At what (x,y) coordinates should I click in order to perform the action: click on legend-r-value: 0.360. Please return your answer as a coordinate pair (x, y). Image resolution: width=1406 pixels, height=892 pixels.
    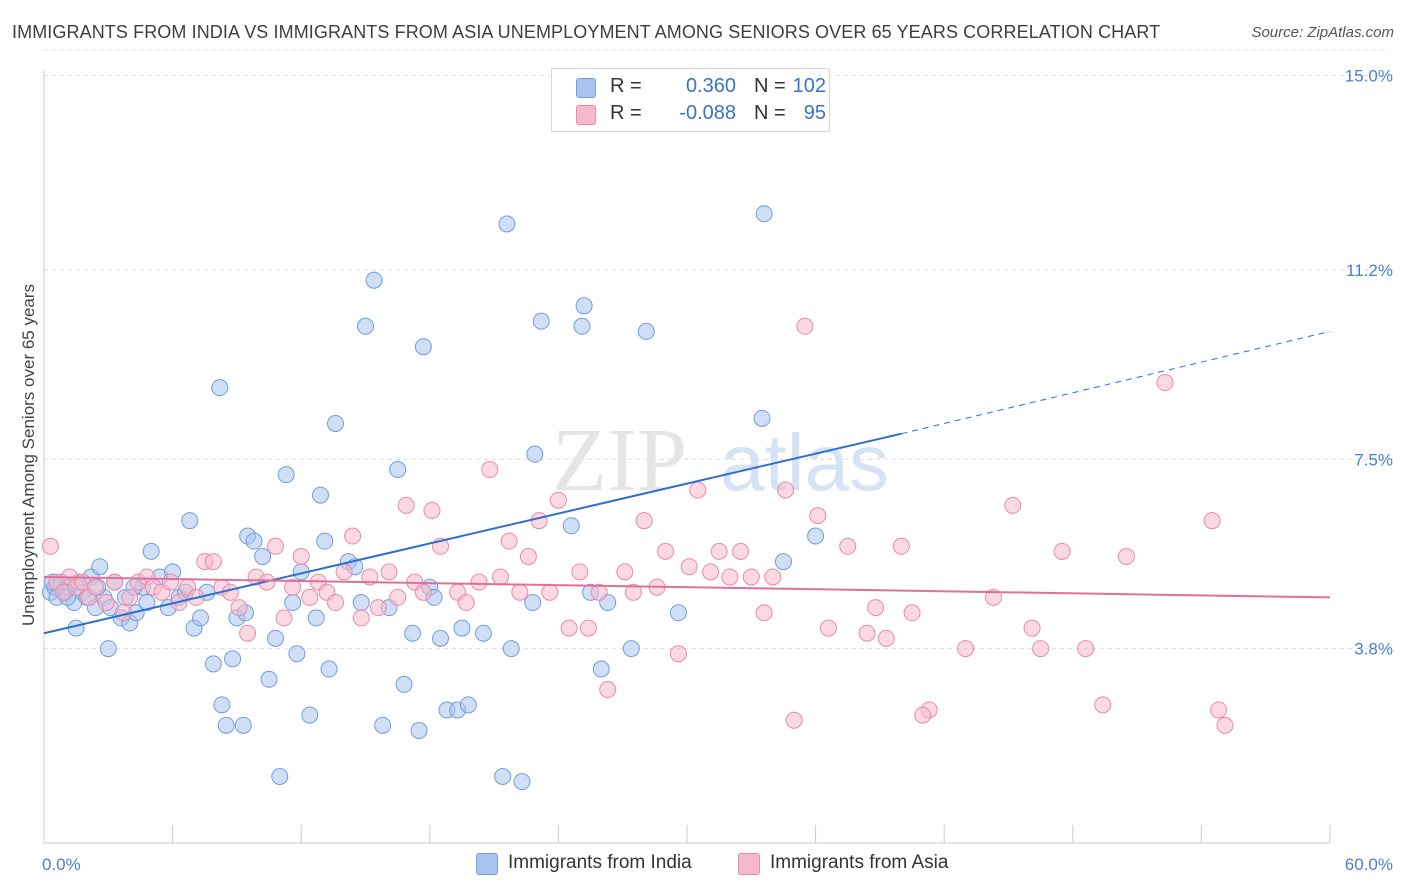
    Looking at the image, I should click on (710, 86).